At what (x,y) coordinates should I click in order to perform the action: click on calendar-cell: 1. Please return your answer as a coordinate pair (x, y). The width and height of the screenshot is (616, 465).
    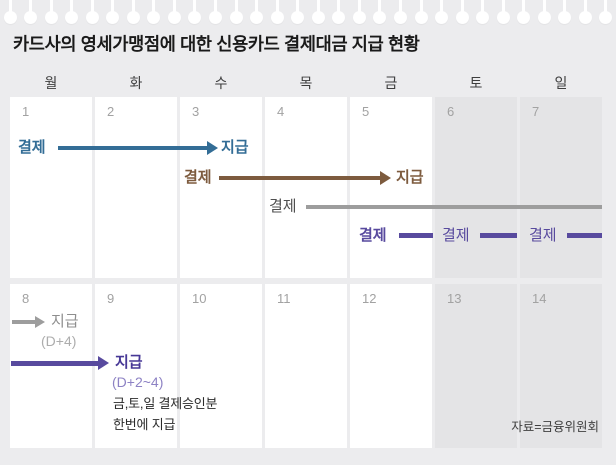
    Looking at the image, I should click on (51, 187).